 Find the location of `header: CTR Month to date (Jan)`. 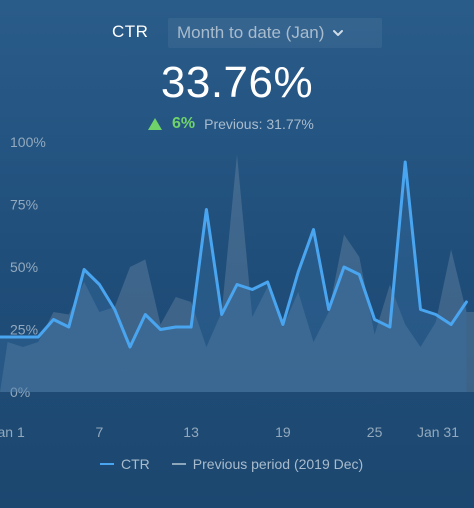

header: CTR Month to date (Jan) is located at coordinates (237, 33).